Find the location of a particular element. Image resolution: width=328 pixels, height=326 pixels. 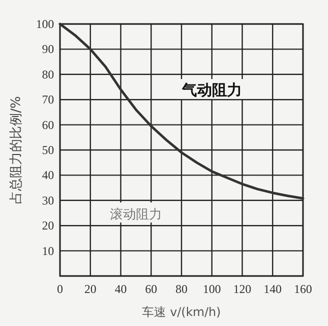

y-tick-label: 100 is located at coordinates (45, 24).